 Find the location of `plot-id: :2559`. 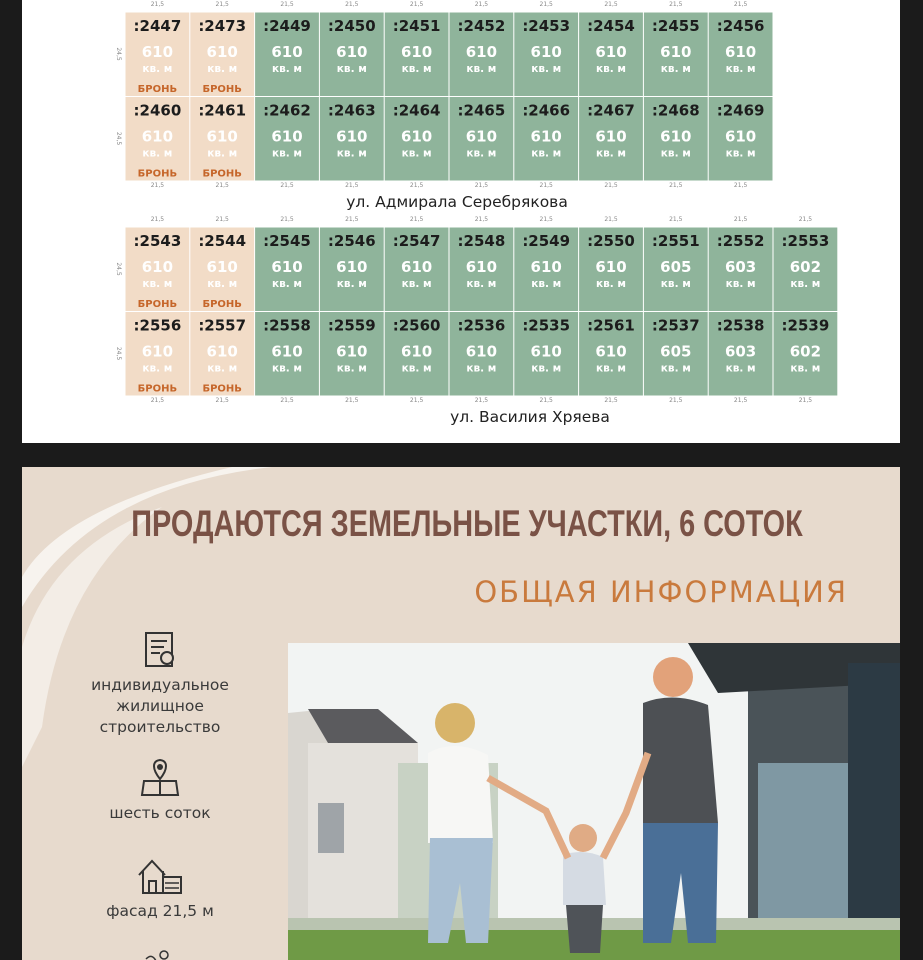

plot-id: :2559 is located at coordinates (352, 326).